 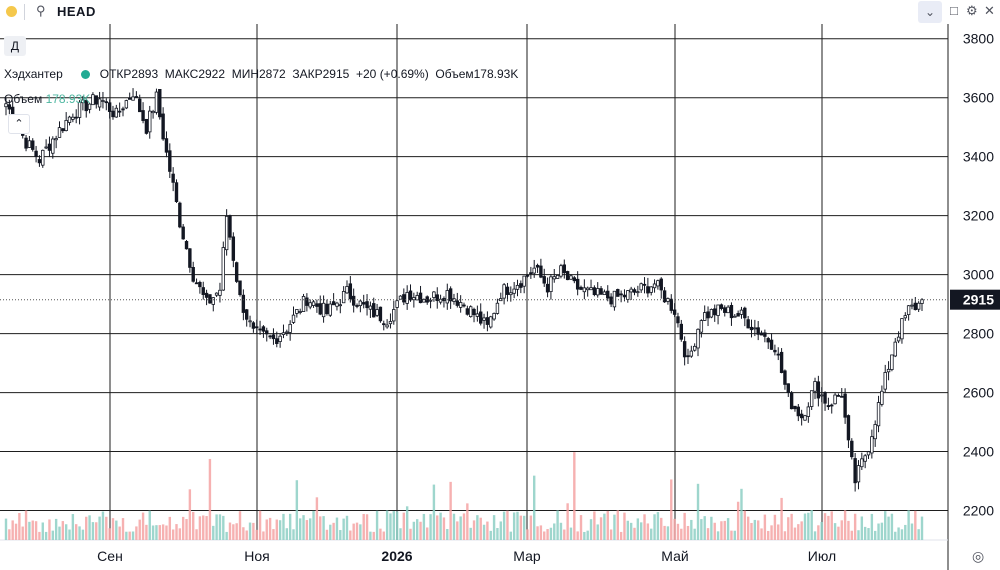 I want to click on chart-settings-icon: ◎, so click(x=978, y=556).